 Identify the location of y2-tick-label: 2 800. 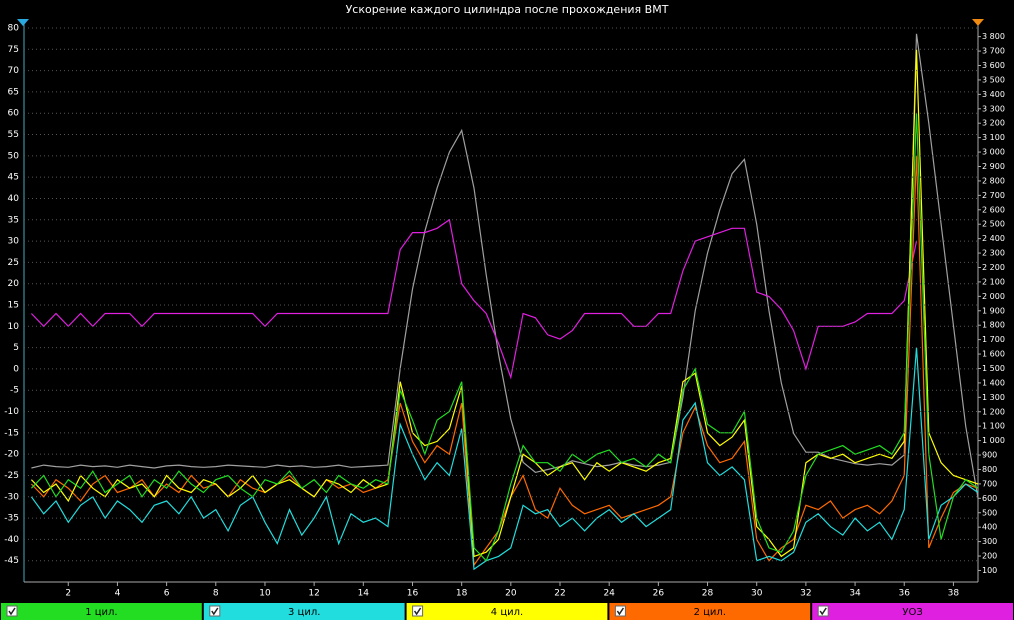
(993, 180).